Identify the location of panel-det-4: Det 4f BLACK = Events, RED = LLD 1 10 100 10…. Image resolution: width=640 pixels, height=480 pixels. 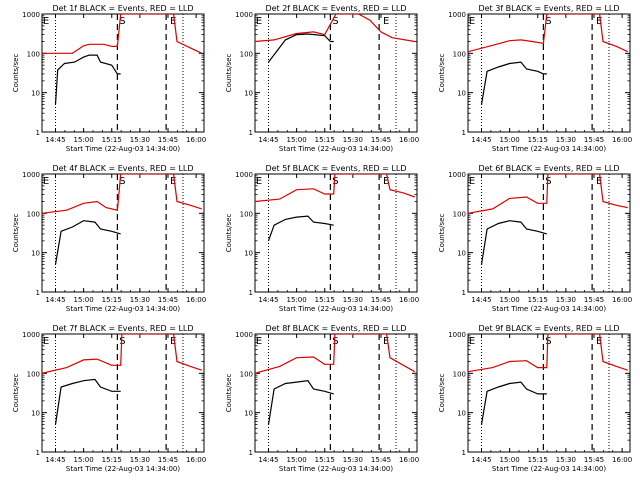
(109, 238).